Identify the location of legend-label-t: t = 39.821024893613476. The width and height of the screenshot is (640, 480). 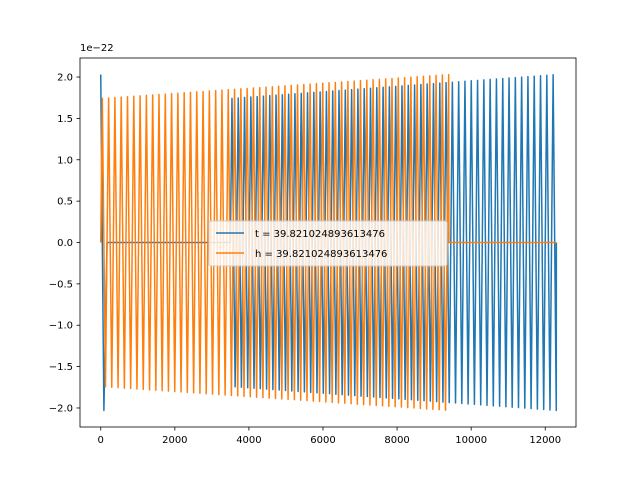
(320, 234).